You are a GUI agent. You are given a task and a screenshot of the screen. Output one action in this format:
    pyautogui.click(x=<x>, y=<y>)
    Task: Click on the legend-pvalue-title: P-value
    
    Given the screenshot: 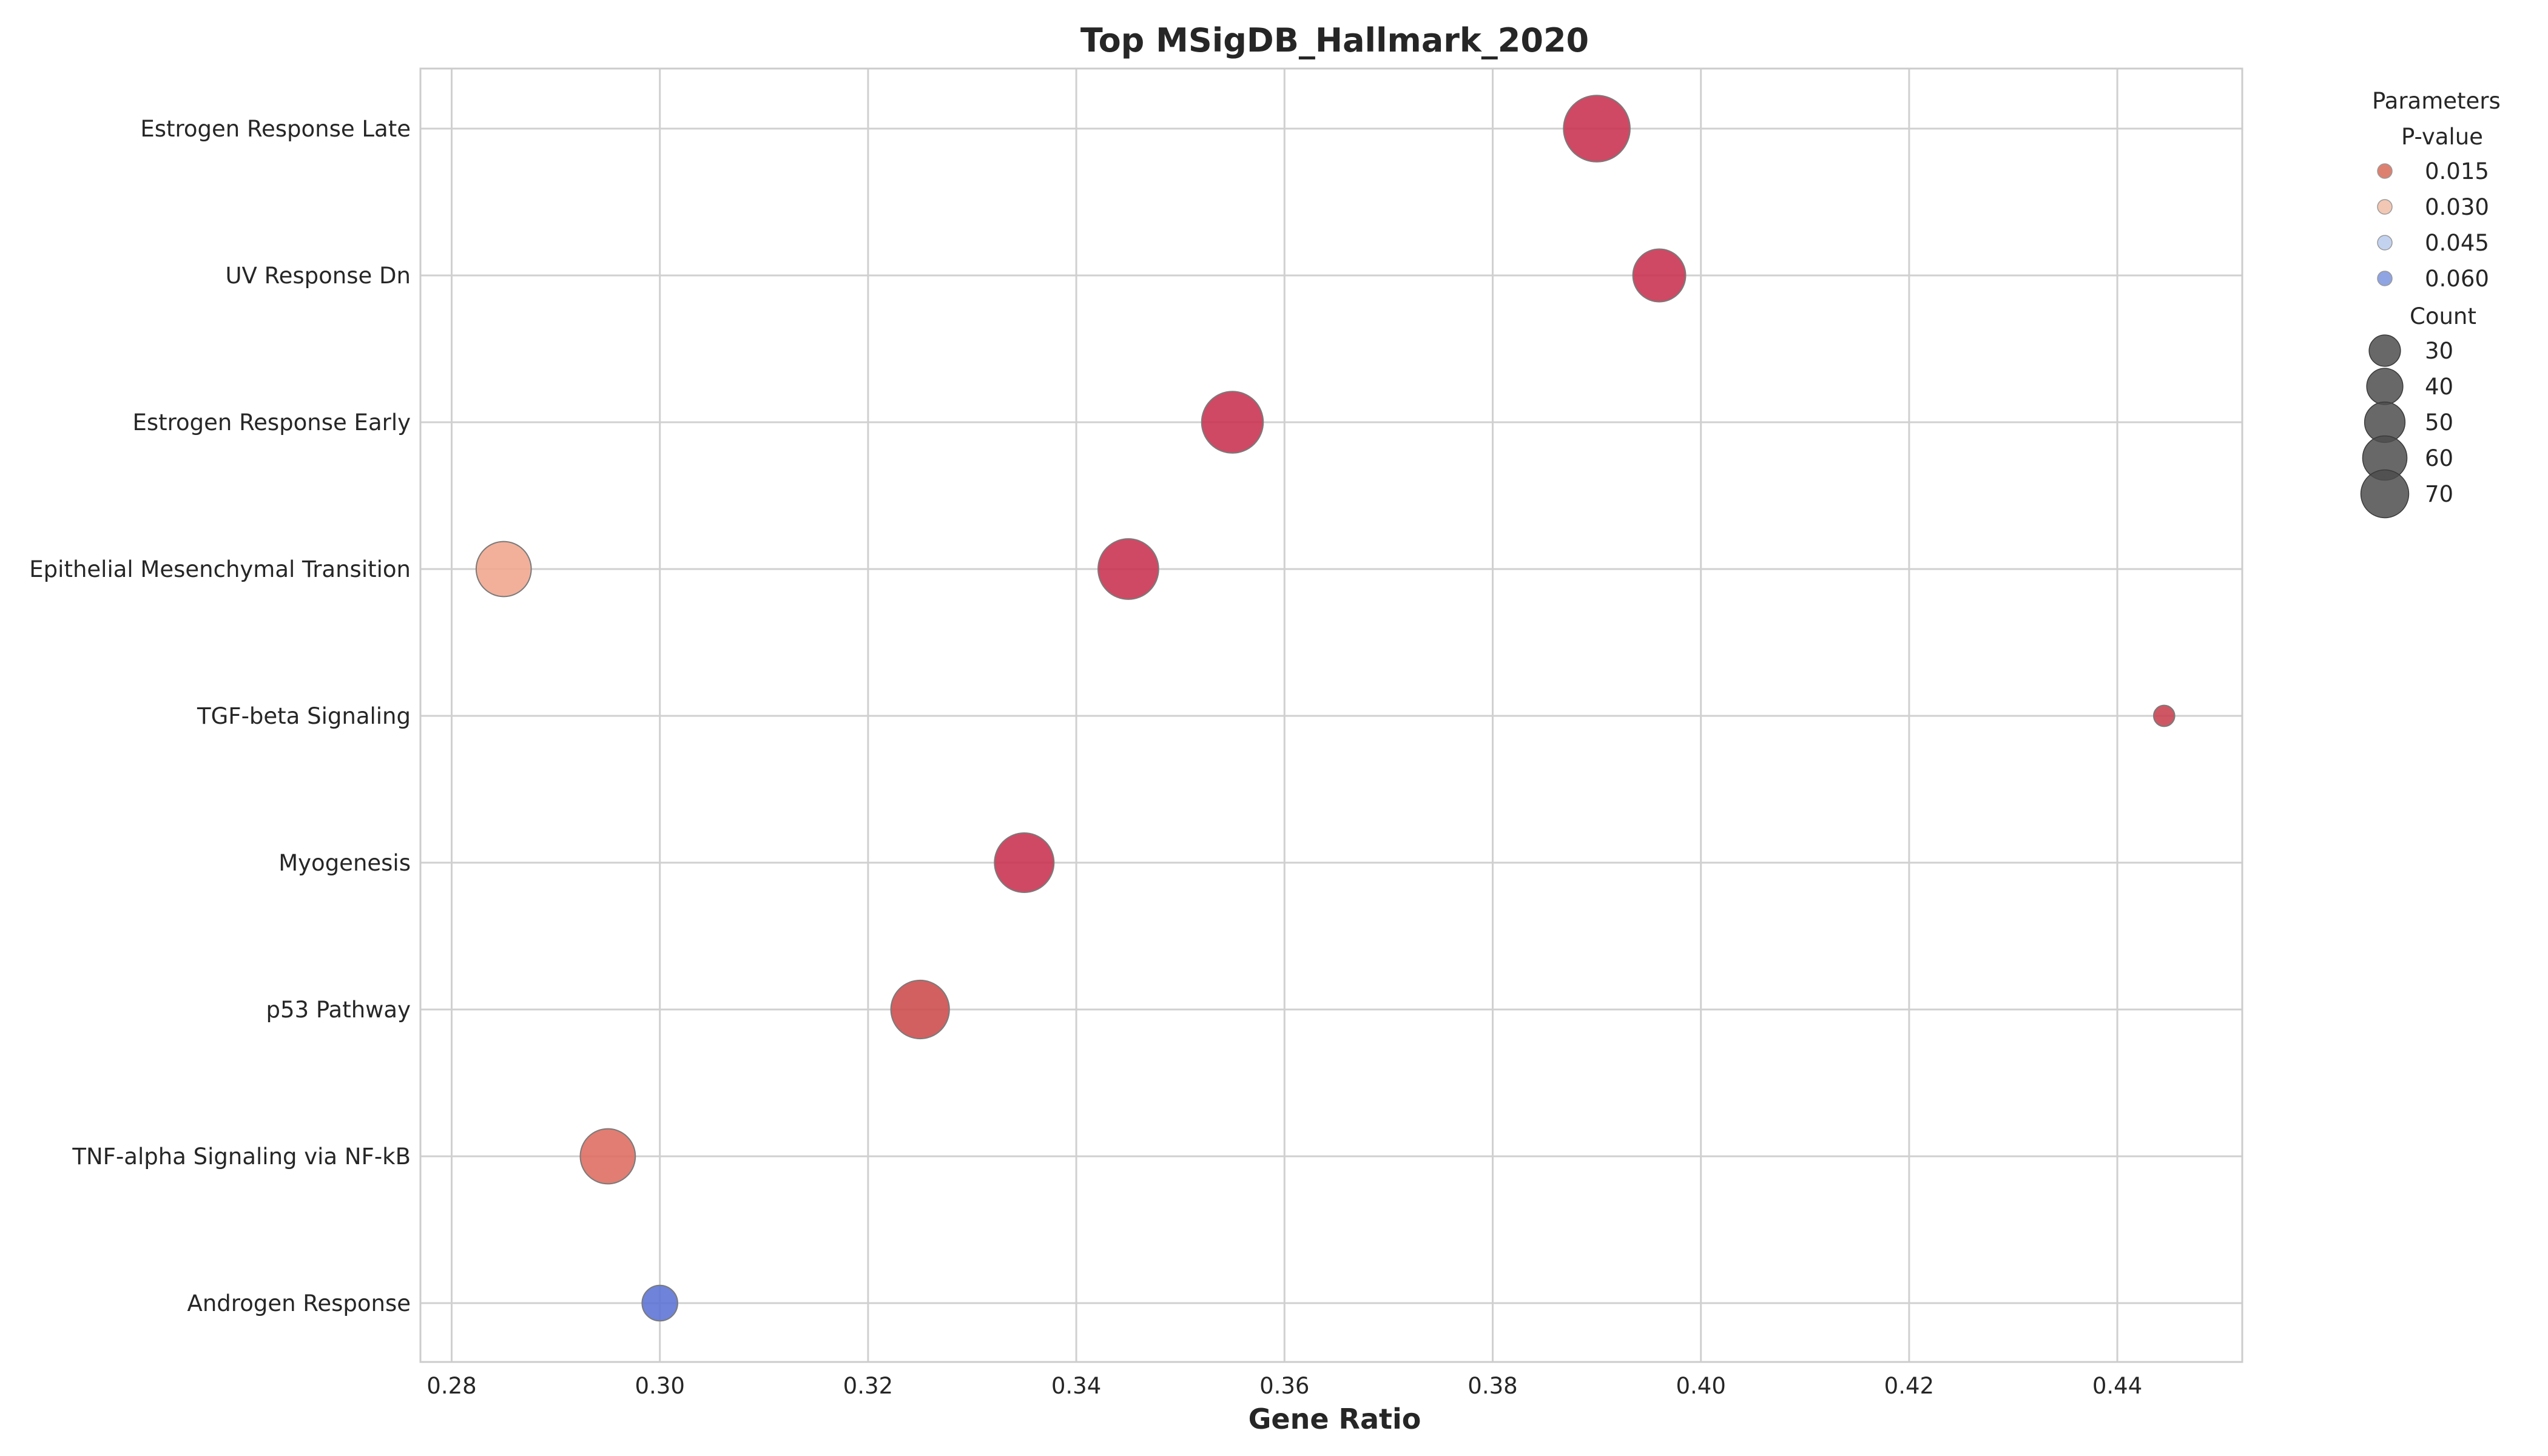 What is the action you would take?
    pyautogui.click(x=2442, y=137)
    